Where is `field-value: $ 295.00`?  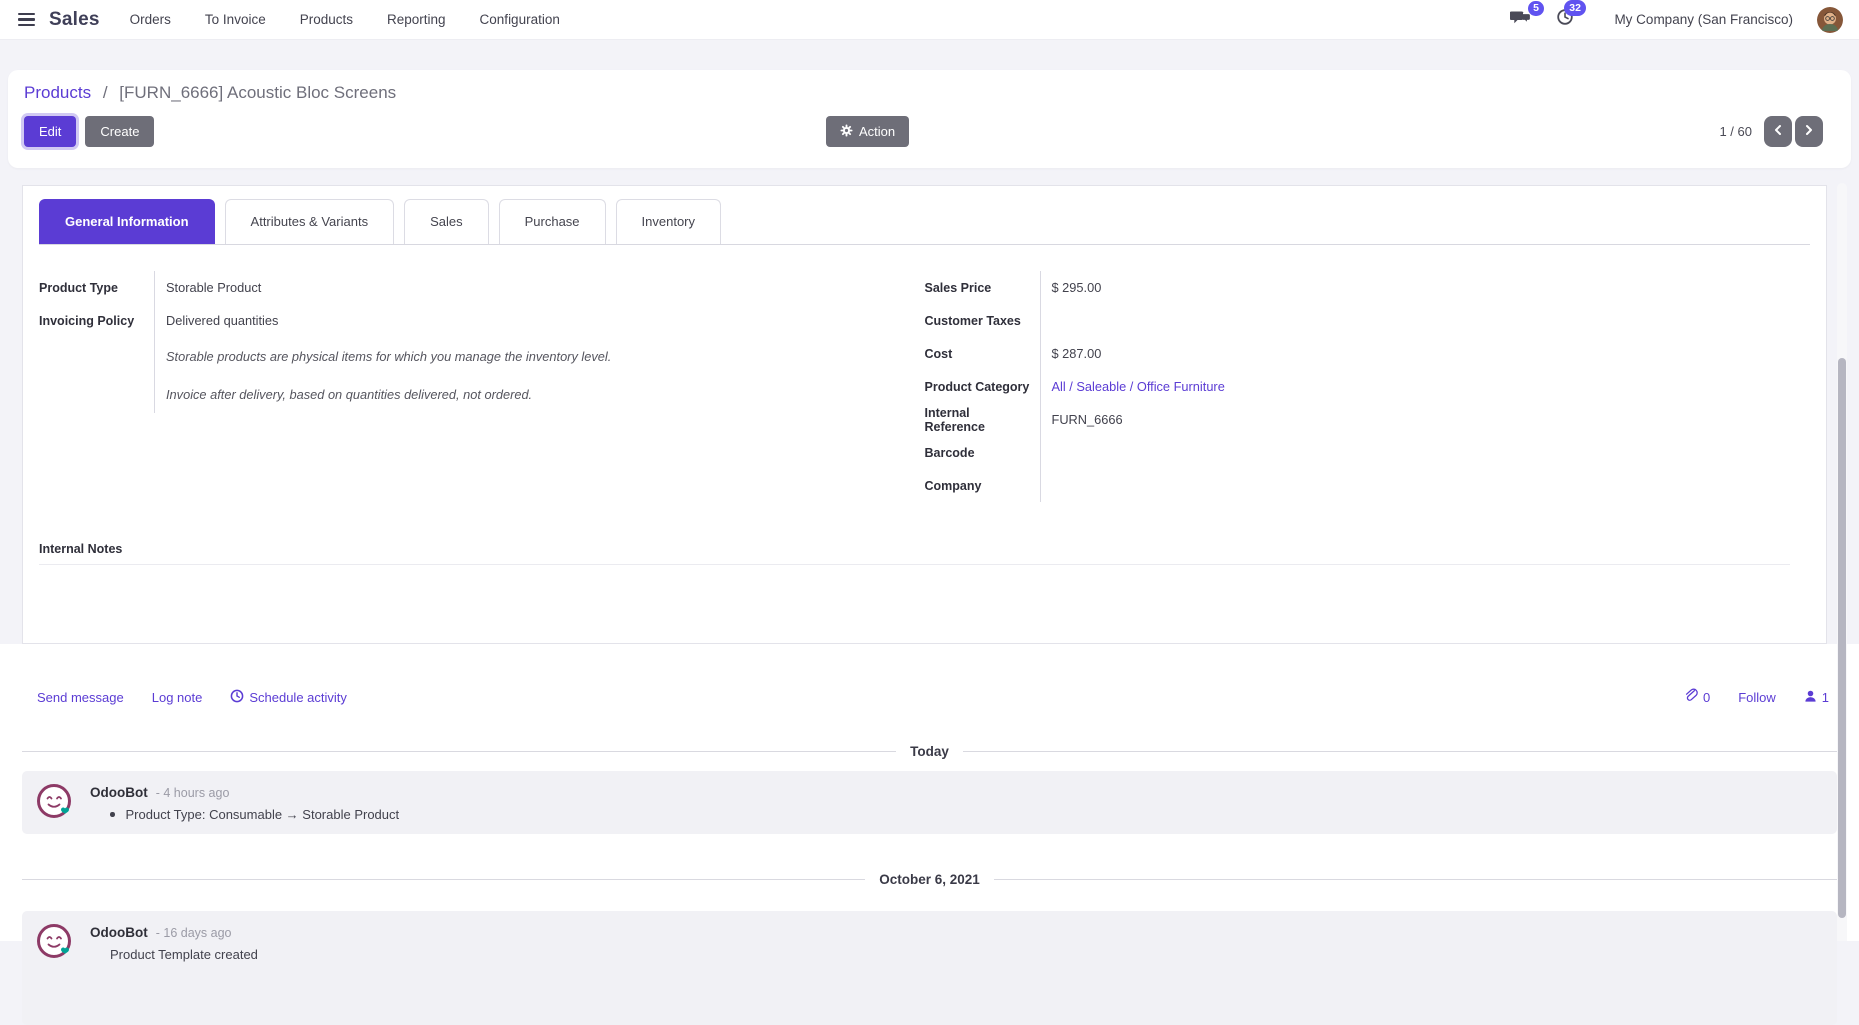 field-value: $ 295.00 is located at coordinates (1425, 287).